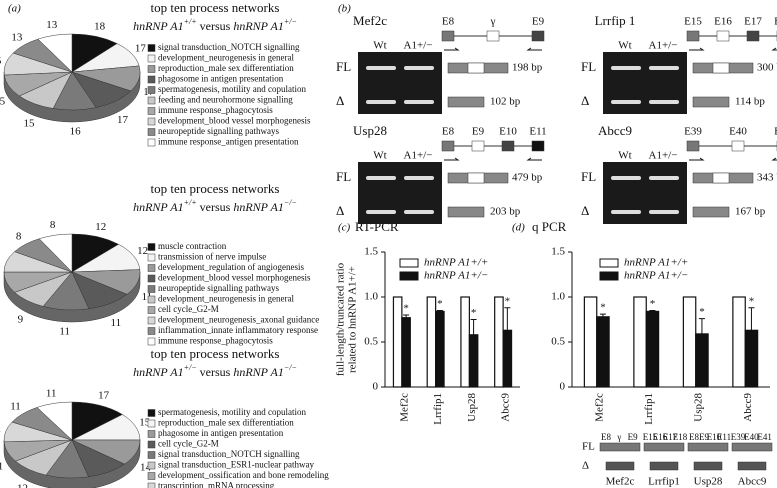 The width and height of the screenshot is (777, 488). I want to click on size-label: 114 bp, so click(750, 102).